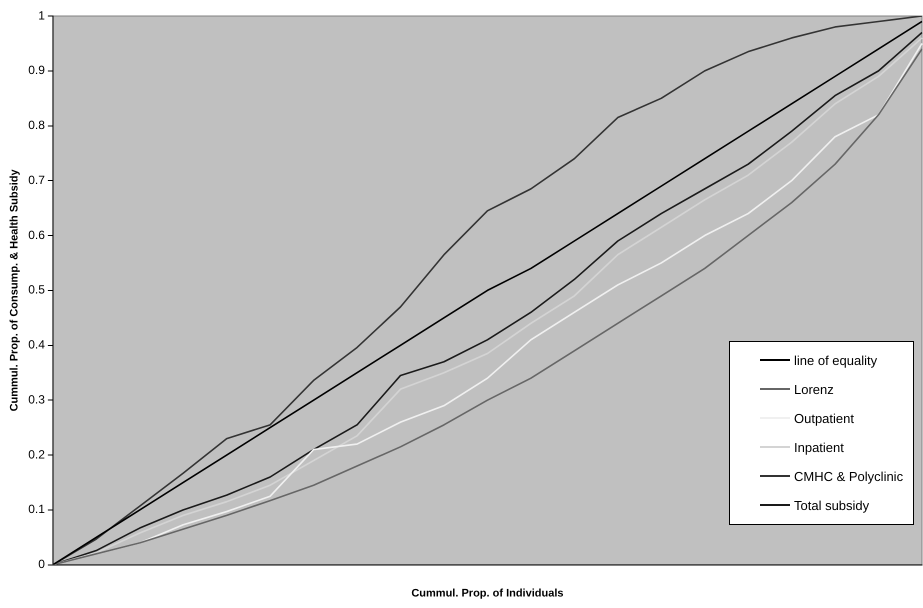 The height and width of the screenshot is (608, 923). Describe the element at coordinates (849, 476) in the screenshot. I see `legend-label: CMHC & Polyclinic` at that location.